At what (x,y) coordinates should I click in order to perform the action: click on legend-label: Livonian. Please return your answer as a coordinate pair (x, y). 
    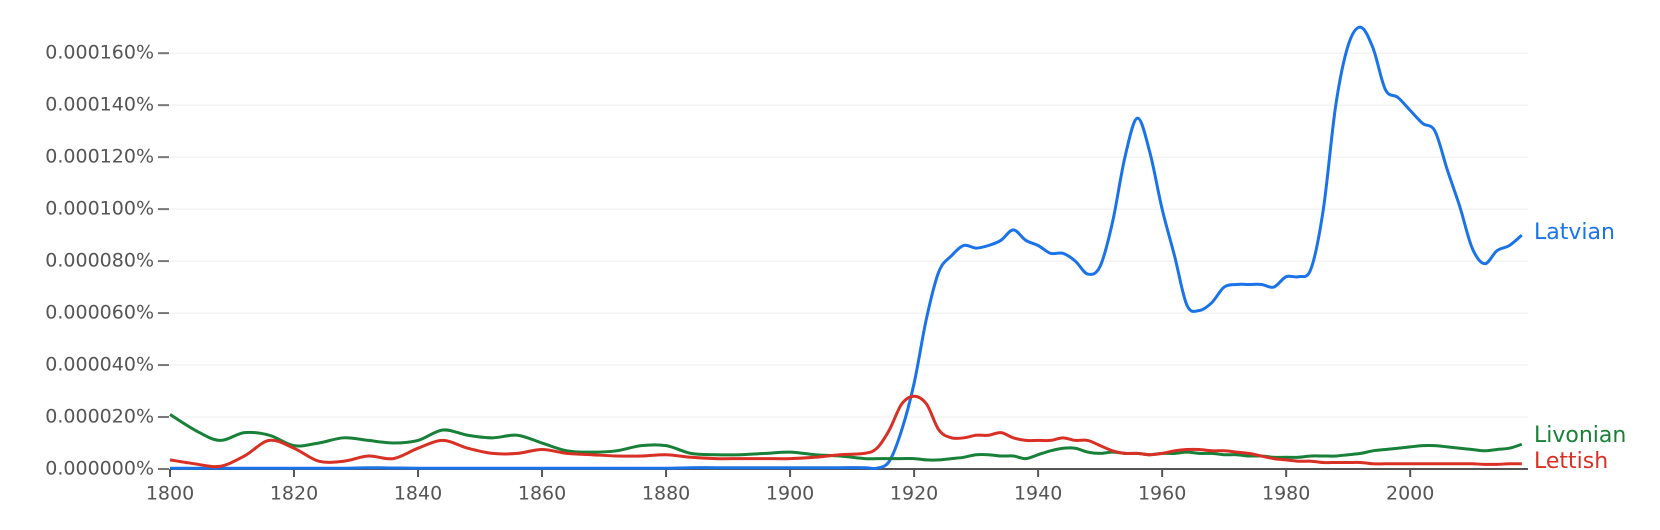
    Looking at the image, I should click on (1580, 435).